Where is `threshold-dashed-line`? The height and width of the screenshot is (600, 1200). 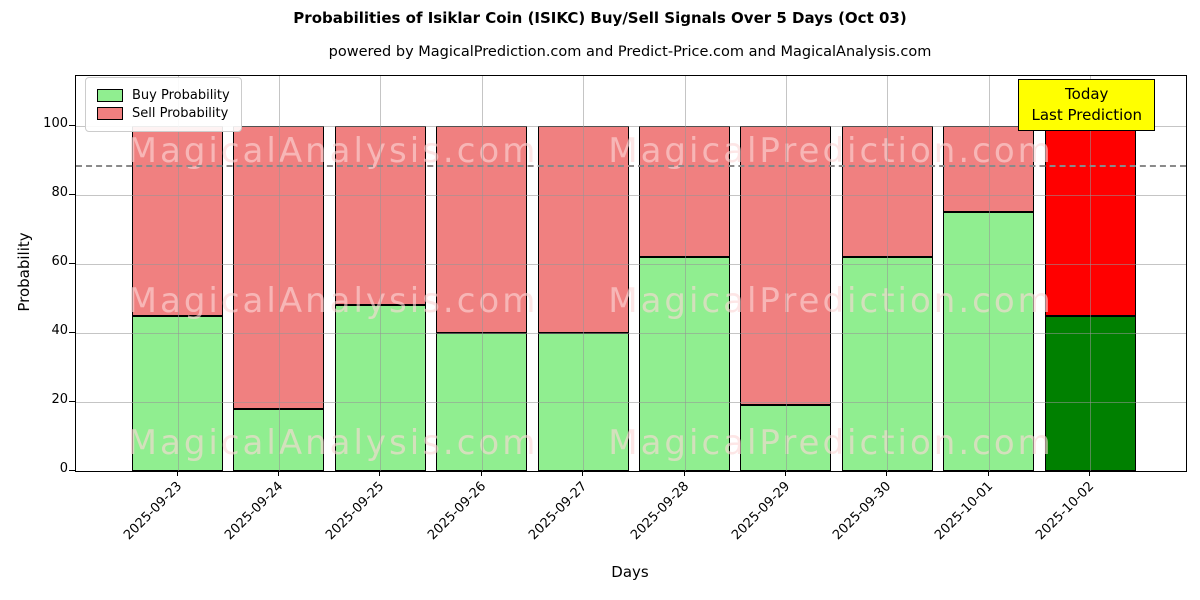
threshold-dashed-line is located at coordinates (631, 166).